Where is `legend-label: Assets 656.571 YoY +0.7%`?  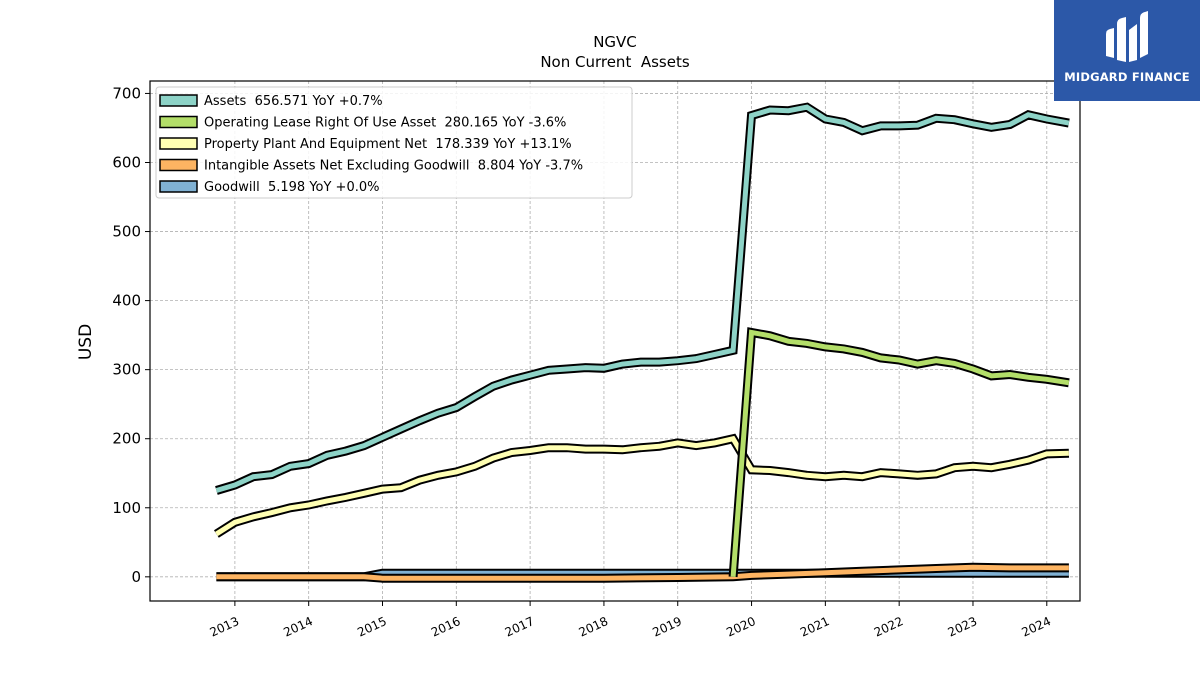 legend-label: Assets 656.571 YoY +0.7% is located at coordinates (293, 101).